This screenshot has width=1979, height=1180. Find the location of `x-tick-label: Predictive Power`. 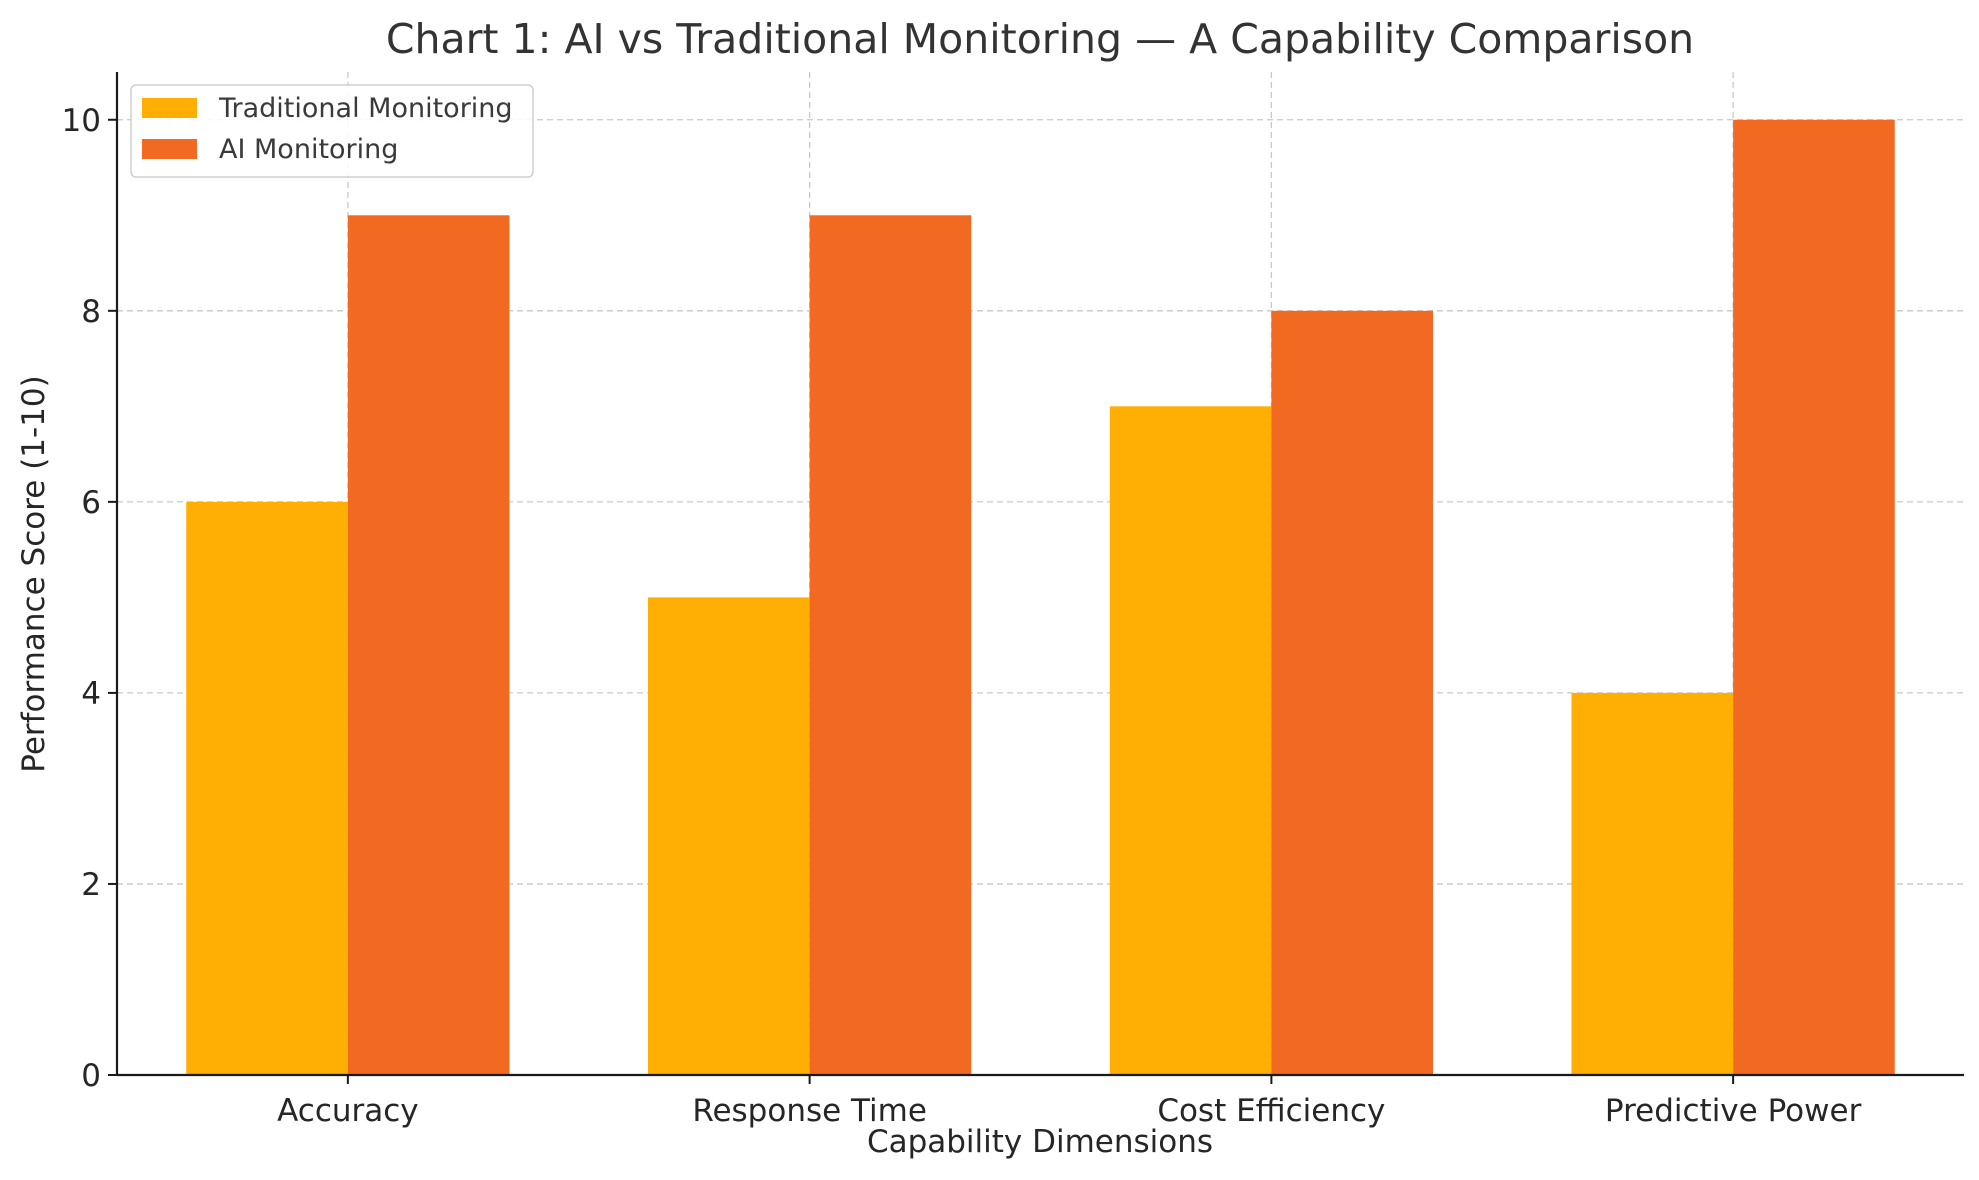

x-tick-label: Predictive Power is located at coordinates (1733, 1111).